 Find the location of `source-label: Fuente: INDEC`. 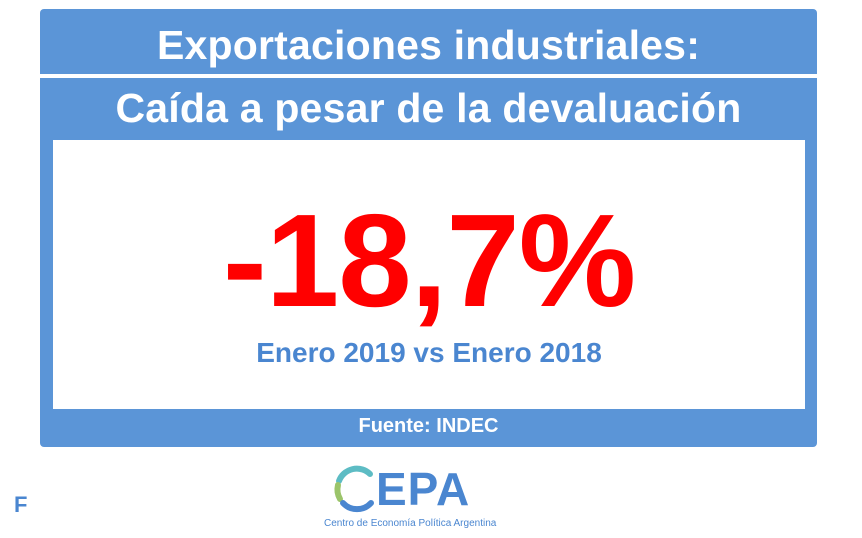

source-label: Fuente: INDEC is located at coordinates (428, 426).